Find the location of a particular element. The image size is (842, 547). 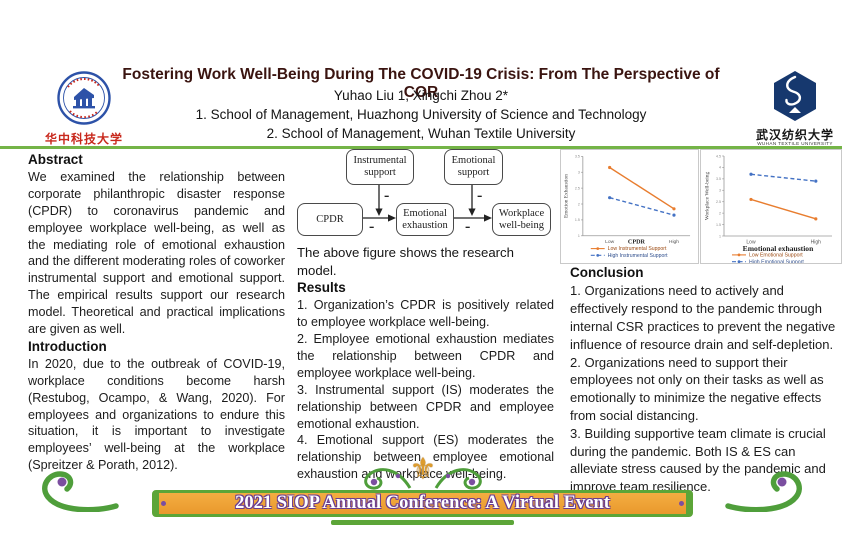

svg-text: 4.5 is located at coordinates (718, 156).